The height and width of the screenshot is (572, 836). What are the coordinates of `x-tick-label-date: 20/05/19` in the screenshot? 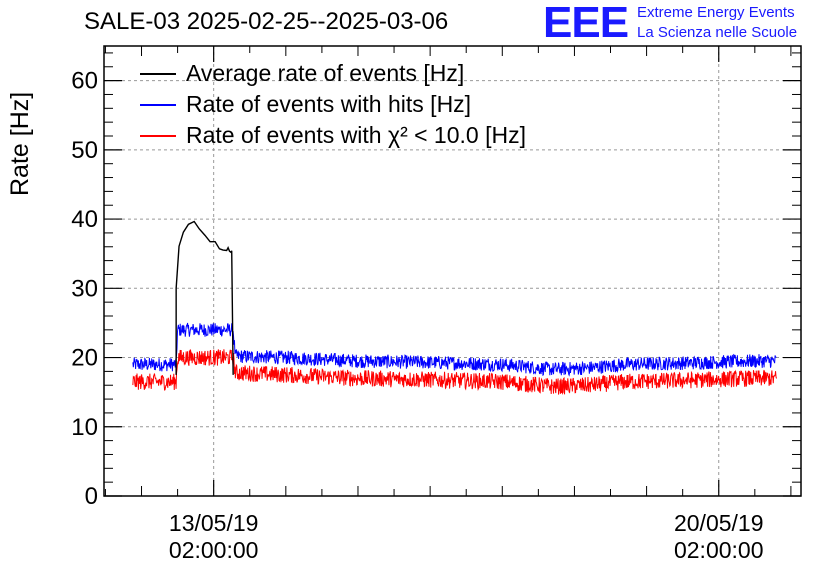 It's located at (719, 523).